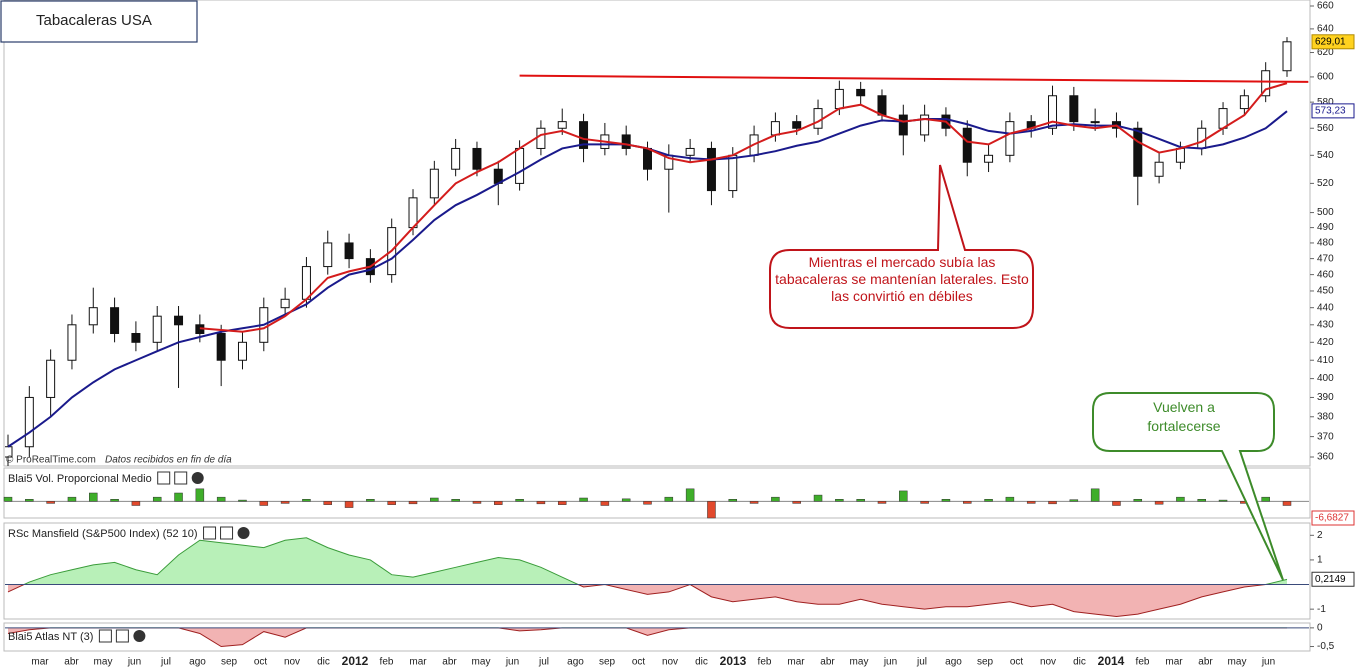 This screenshot has width=1364, height=669. I want to click on x-tick-label: oct, so click(261, 662).